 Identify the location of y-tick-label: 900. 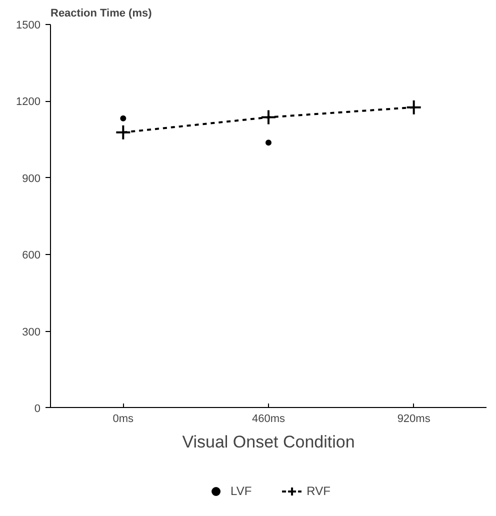
(31, 178).